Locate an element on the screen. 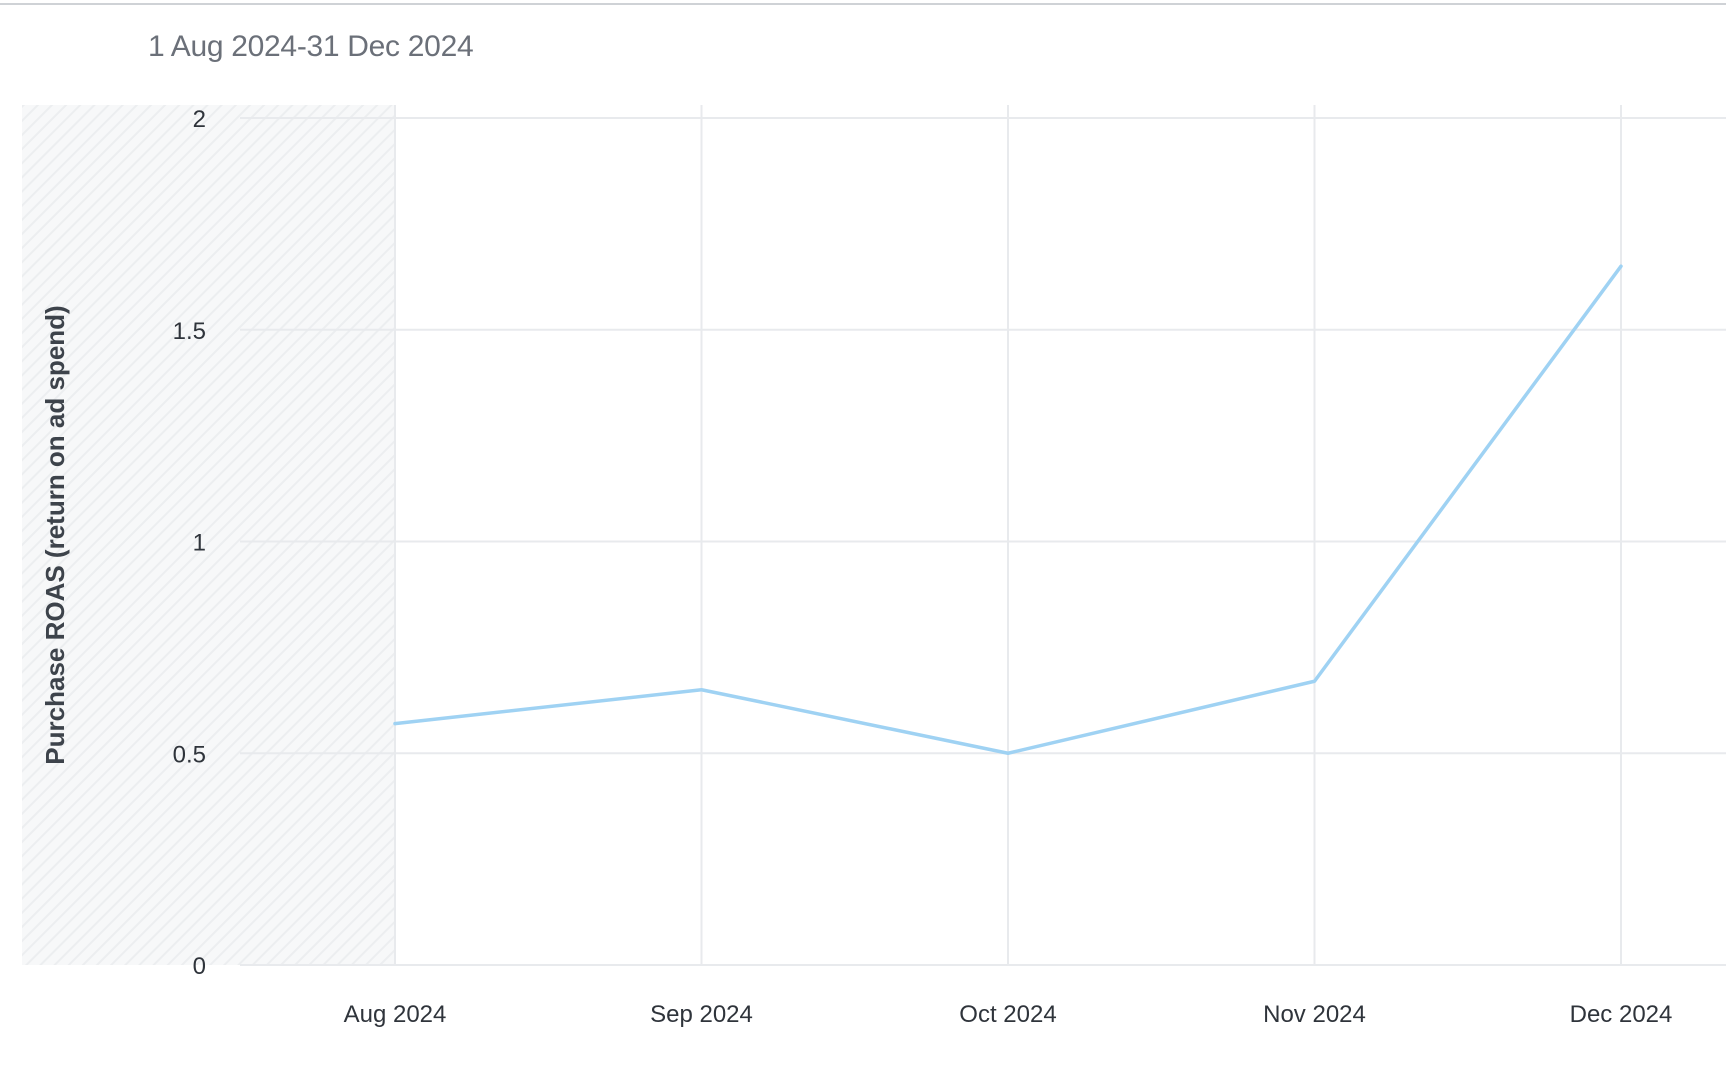 The width and height of the screenshot is (1726, 1070). y-tick-label: 2 is located at coordinates (199, 119).